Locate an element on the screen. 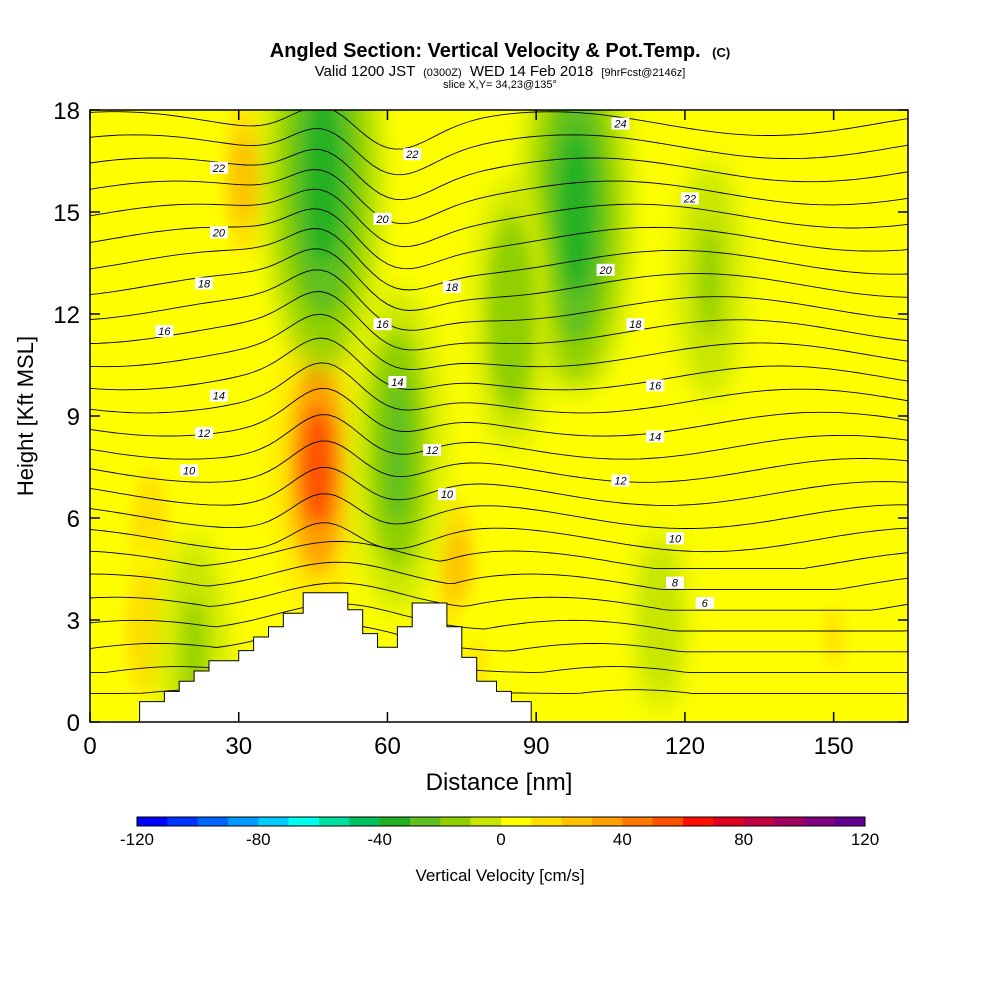  x-tick-label: 120 is located at coordinates (685, 746).